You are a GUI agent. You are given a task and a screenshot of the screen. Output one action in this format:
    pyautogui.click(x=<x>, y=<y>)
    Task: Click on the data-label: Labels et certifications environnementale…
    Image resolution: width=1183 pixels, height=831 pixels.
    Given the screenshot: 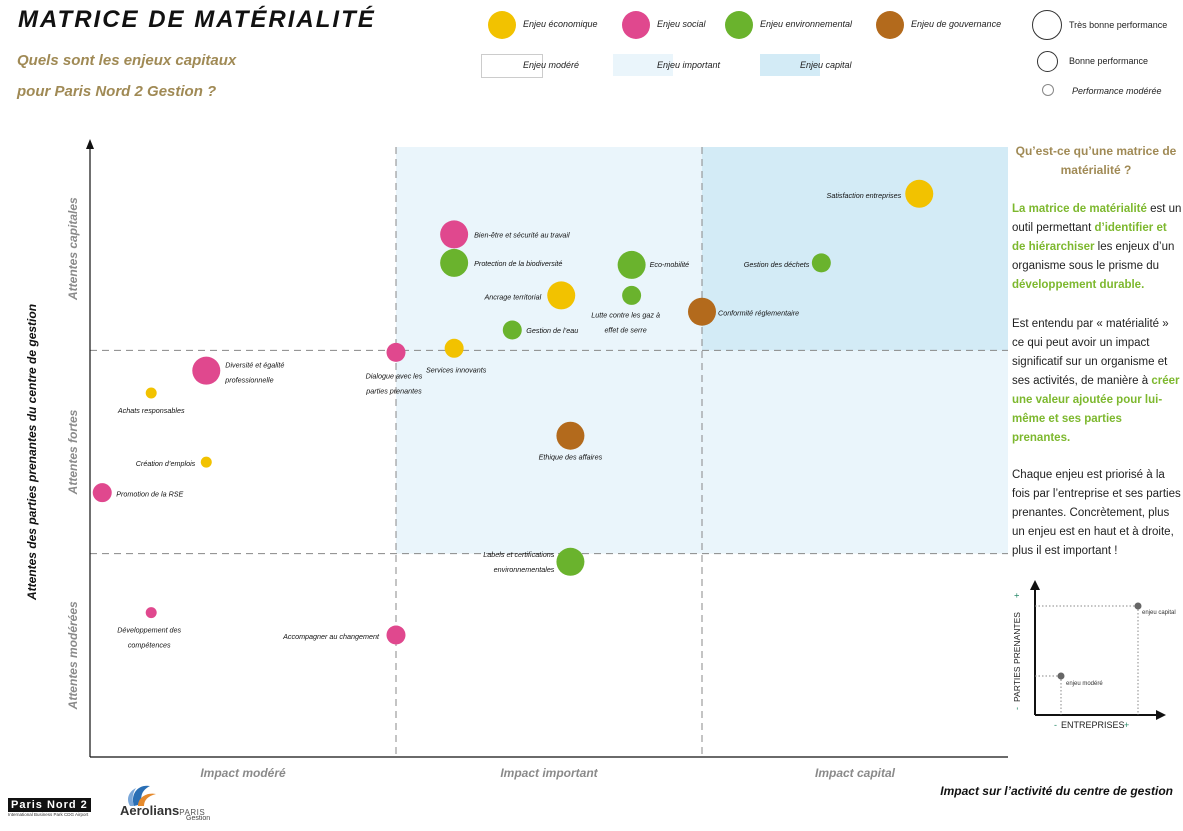 What is the action you would take?
    pyautogui.click(x=519, y=562)
    